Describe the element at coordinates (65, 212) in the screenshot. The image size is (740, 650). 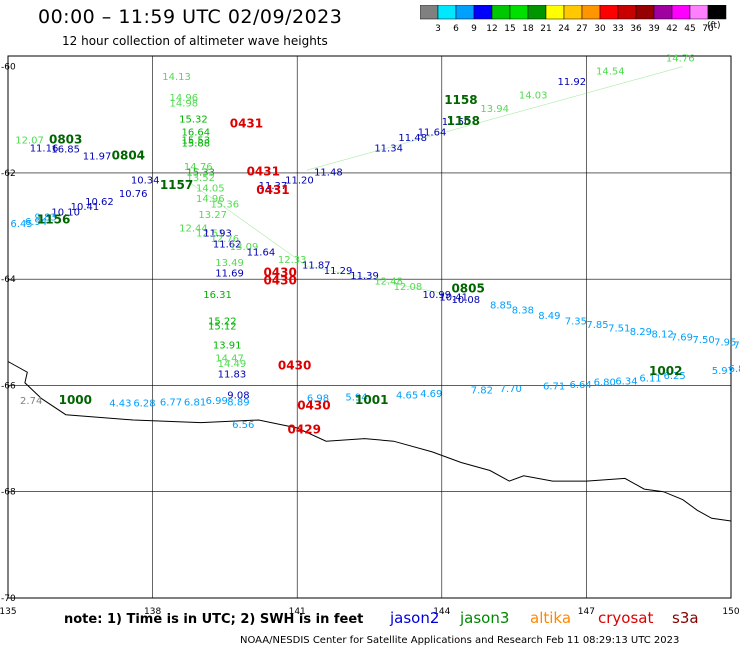
I see `wave-height-label: 10.10` at that location.